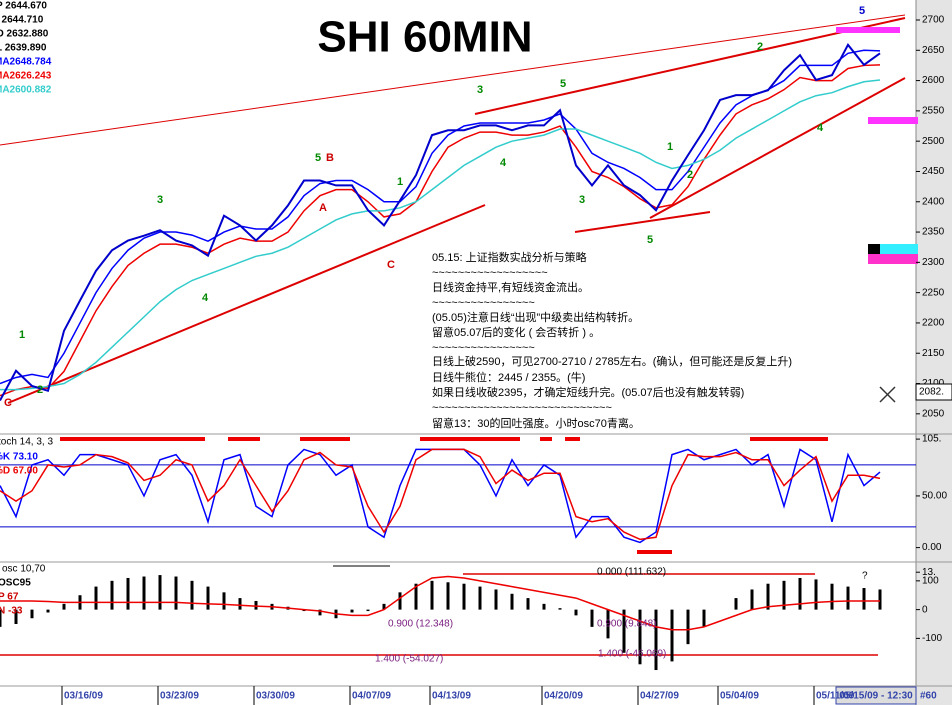  What do you see at coordinates (483, 303) in the screenshot?
I see `note-line: ~~~~~~~~~~~~~~~~` at bounding box center [483, 303].